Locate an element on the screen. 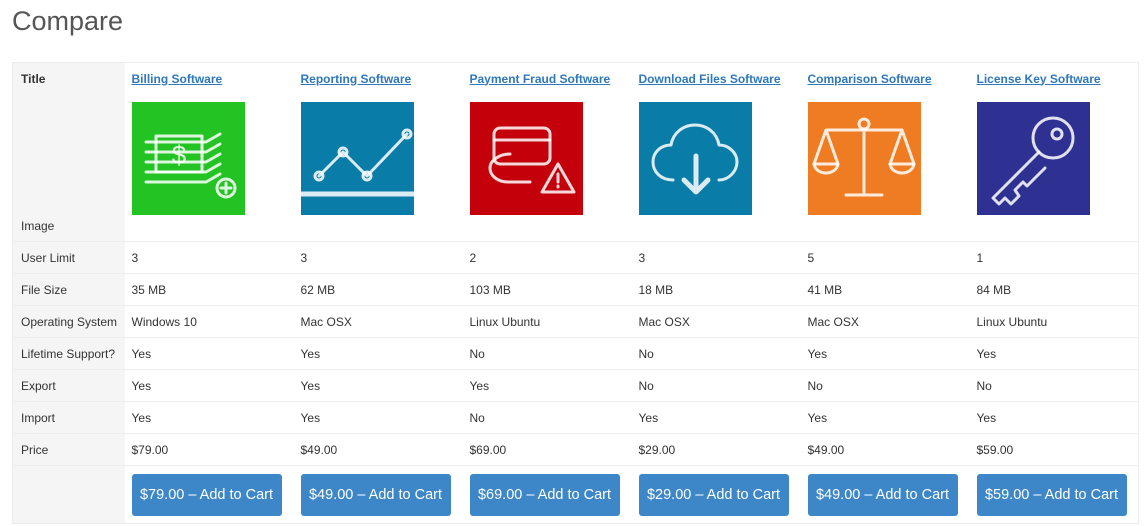  product-link: Download Files Software is located at coordinates (709, 78).